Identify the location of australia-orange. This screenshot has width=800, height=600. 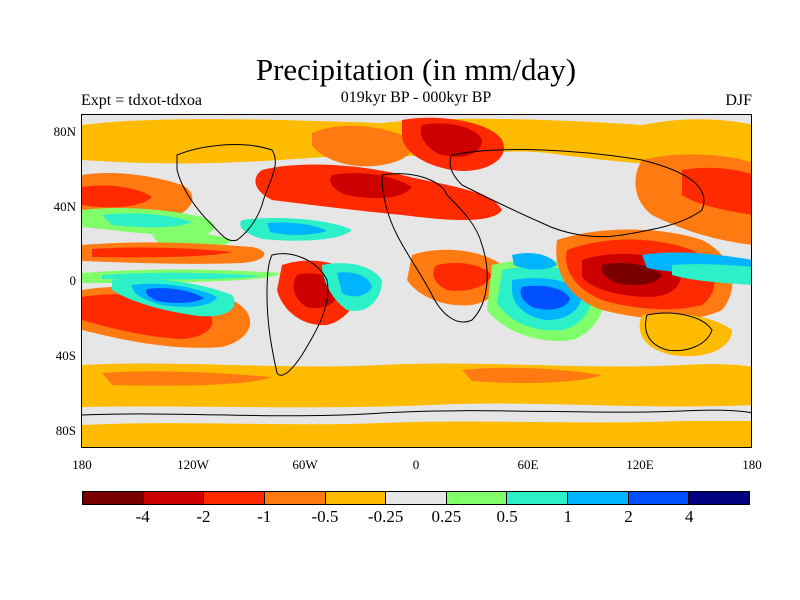
(685, 335).